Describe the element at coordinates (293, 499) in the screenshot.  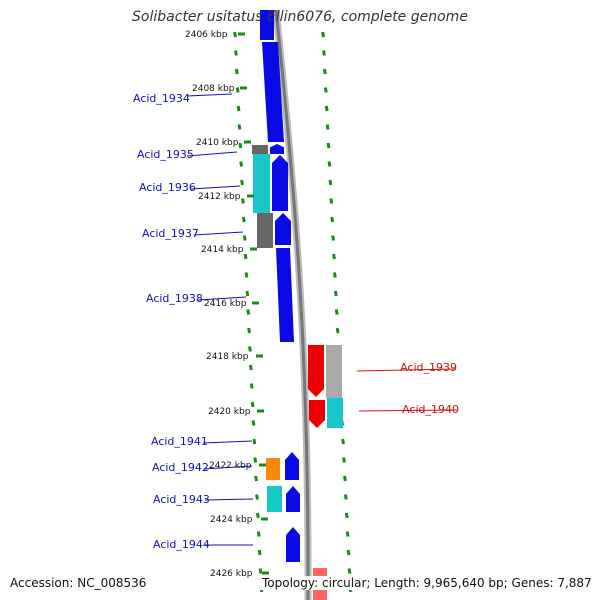
I see `gene-block-acid-1943` at that location.